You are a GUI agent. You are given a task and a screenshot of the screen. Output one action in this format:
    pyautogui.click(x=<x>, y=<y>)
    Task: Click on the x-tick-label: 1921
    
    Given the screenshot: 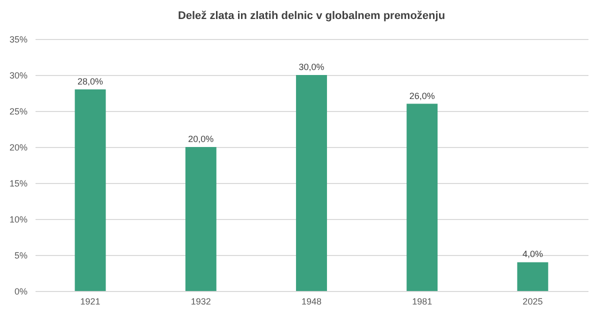 What is the action you would take?
    pyautogui.click(x=90, y=301)
    